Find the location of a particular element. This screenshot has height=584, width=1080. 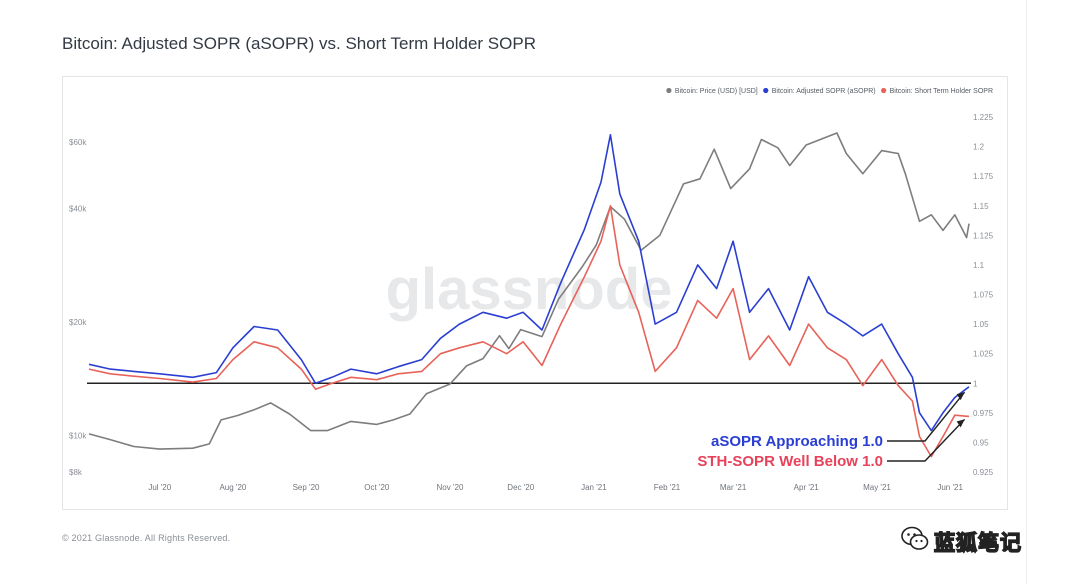

wechat-icon is located at coordinates (915, 538).